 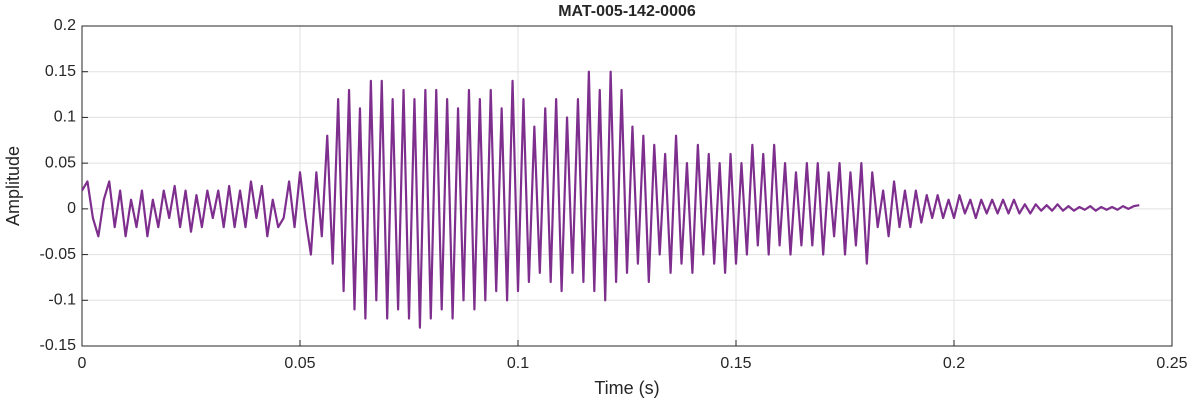 I want to click on y-tick-label: 0.2, so click(x=65, y=25).